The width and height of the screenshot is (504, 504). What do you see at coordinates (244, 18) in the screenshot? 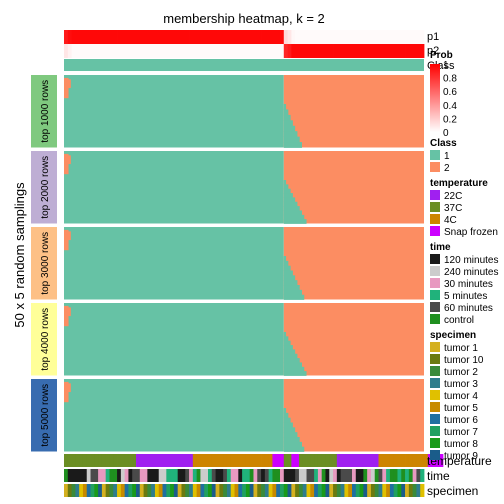
I see `chart-title: membership heatmap, k = 2` at bounding box center [244, 18].